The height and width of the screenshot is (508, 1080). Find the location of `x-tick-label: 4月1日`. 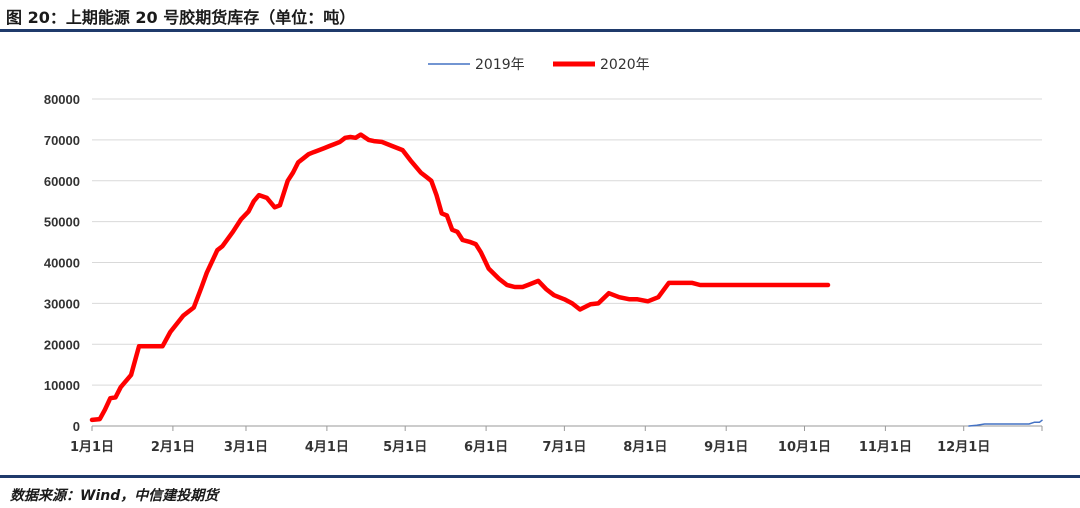

x-tick-label: 4月1日 is located at coordinates (327, 447).